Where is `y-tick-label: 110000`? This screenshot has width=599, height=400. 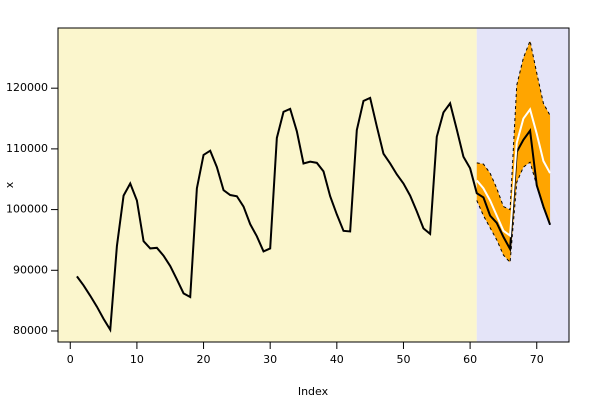
y-tick-label: 110000 is located at coordinates (27, 148).